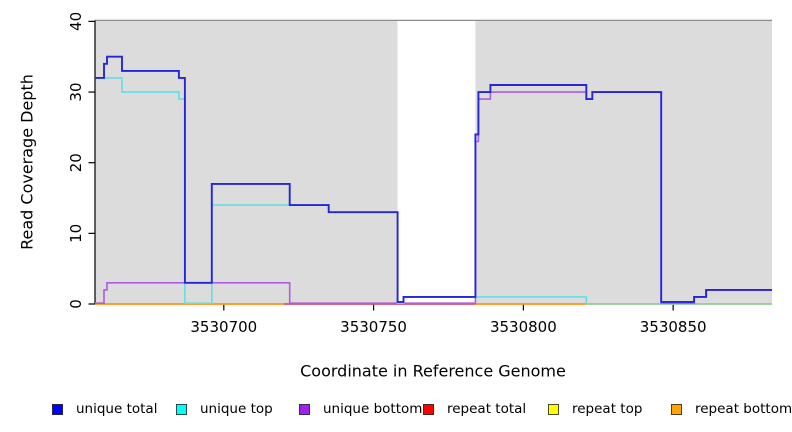  Describe the element at coordinates (181, 409) in the screenshot. I see `legend-swatch-unique-top` at that location.